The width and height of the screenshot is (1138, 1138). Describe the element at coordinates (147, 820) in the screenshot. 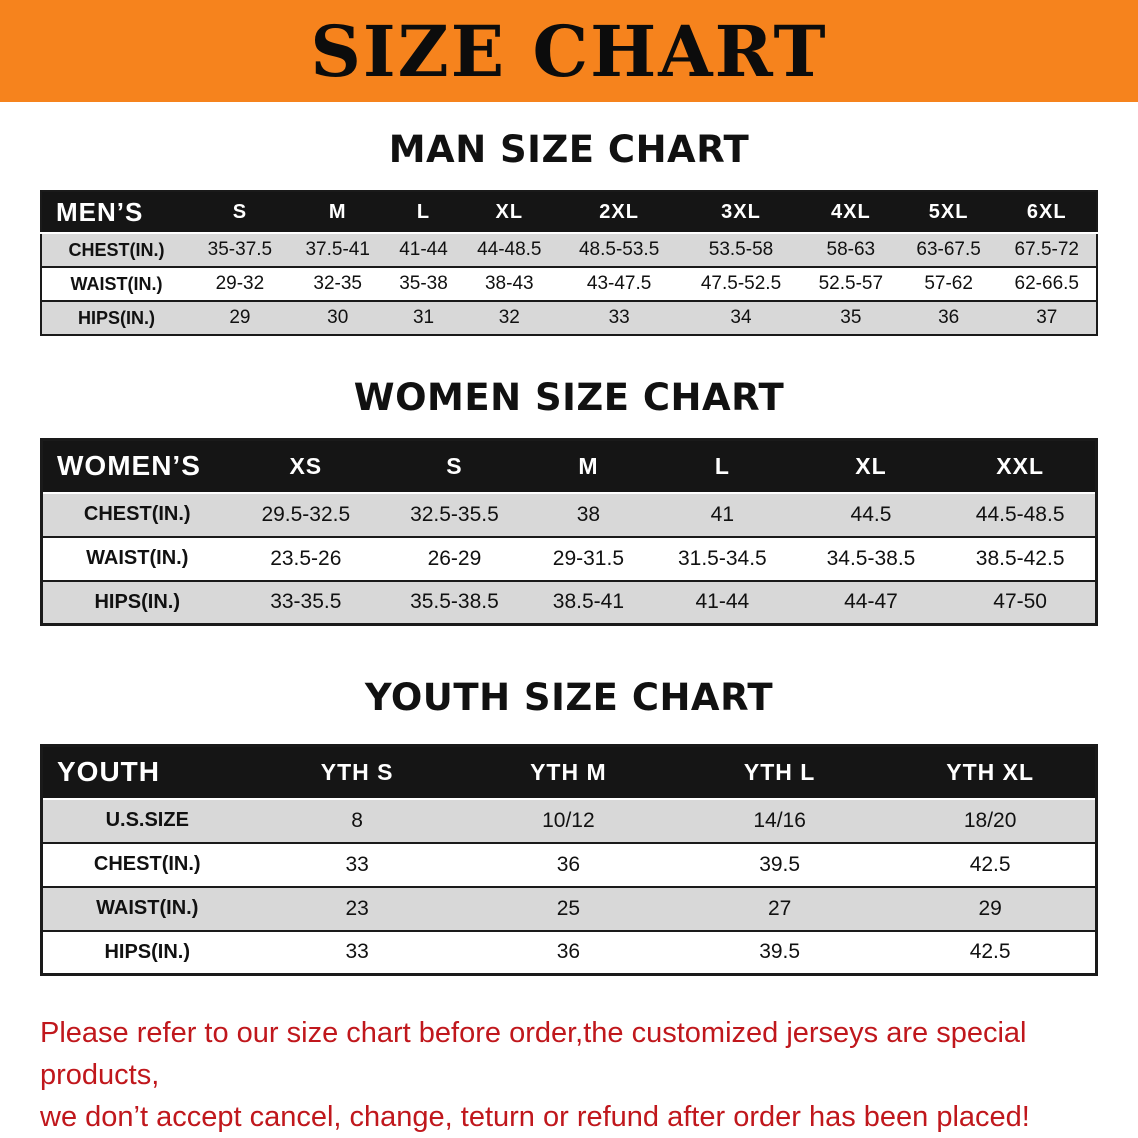

I see `row-label-cell: U.S.SIZE` at that location.